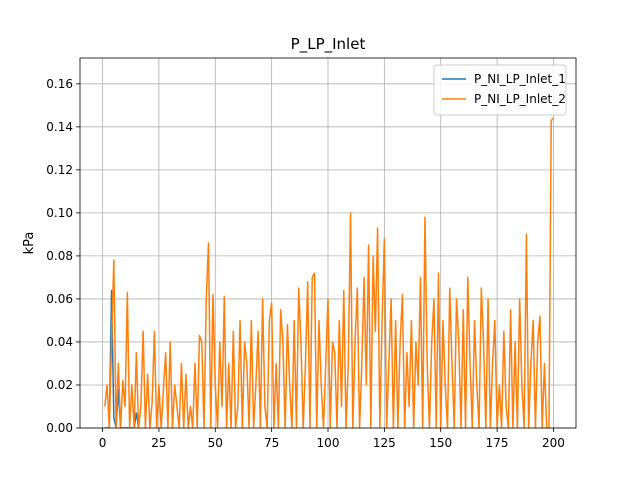 The image size is (640, 480). Describe the element at coordinates (59, 342) in the screenshot. I see `y-tick-label: 0.04` at that location.